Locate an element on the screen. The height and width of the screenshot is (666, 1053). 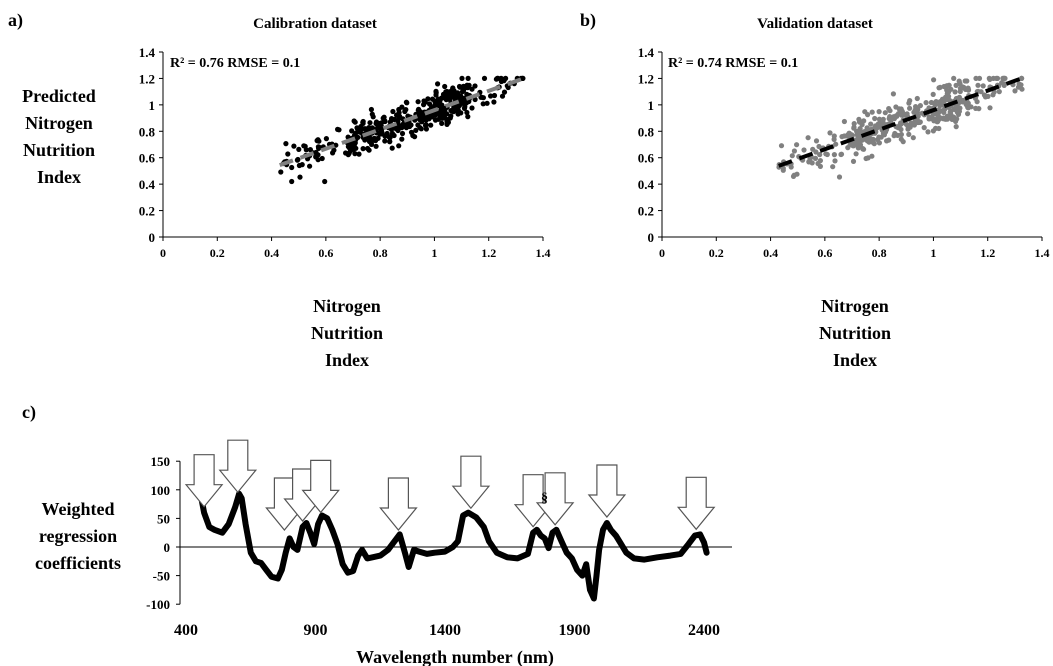
y-tick-label: 0.8 is located at coordinates (646, 131).